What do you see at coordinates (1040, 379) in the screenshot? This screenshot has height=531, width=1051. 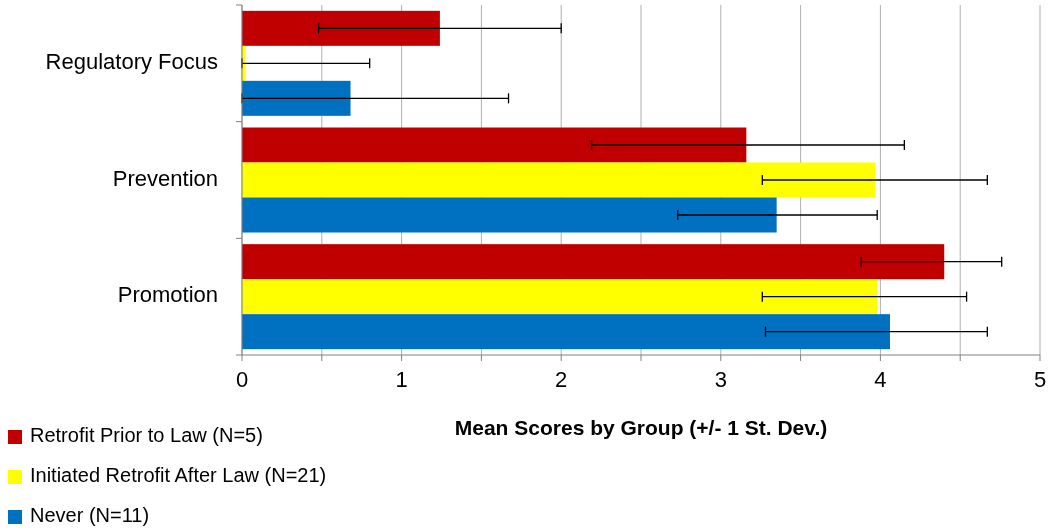 I see `x-tick-label: 5` at bounding box center [1040, 379].